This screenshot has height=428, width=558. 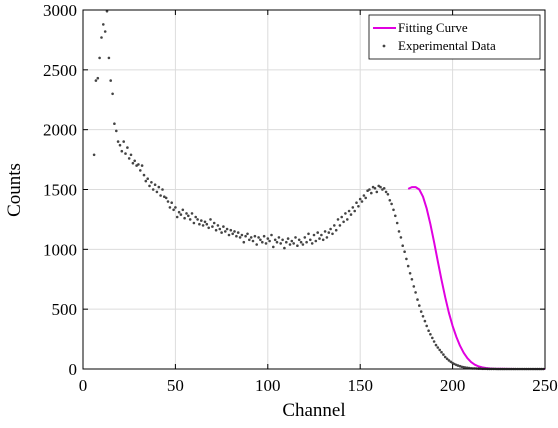 What do you see at coordinates (60, 130) in the screenshot?
I see `y-tick-label: 2000` at bounding box center [60, 130].